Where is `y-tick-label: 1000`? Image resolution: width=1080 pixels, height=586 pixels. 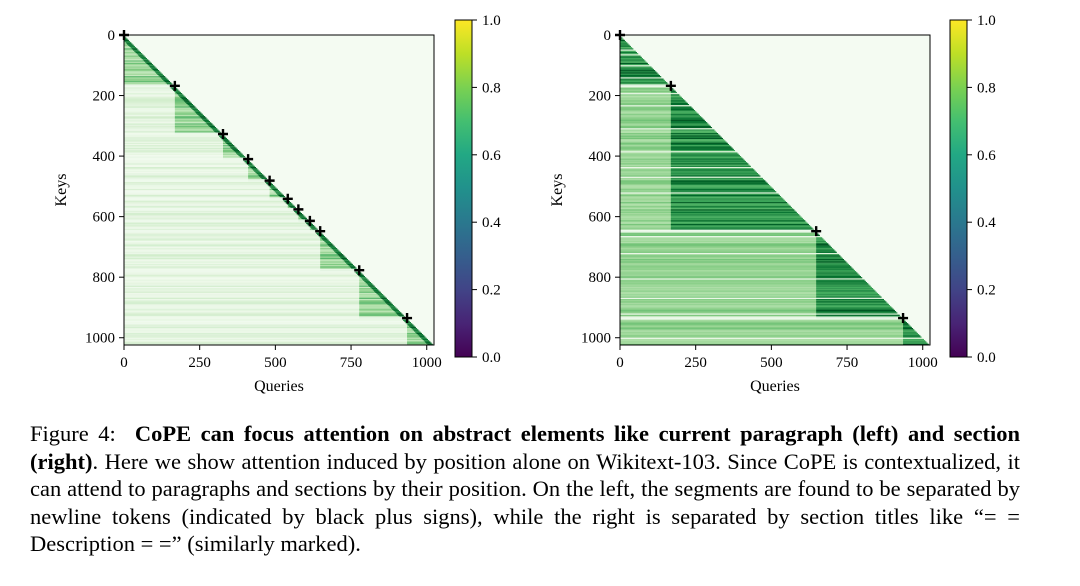 y-tick-label: 1000 is located at coordinates (596, 339).